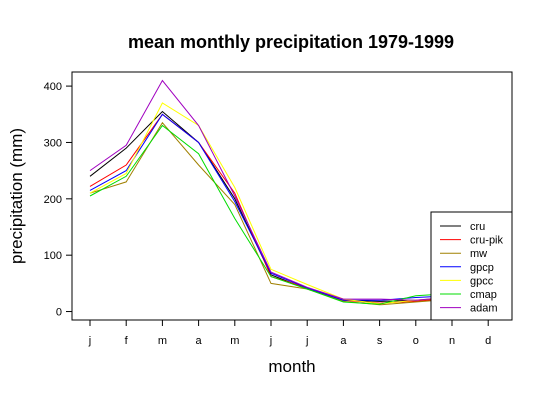 This screenshot has width=550, height=412. Describe the element at coordinates (127, 341) in the screenshot. I see `x-tick-label: f` at that location.